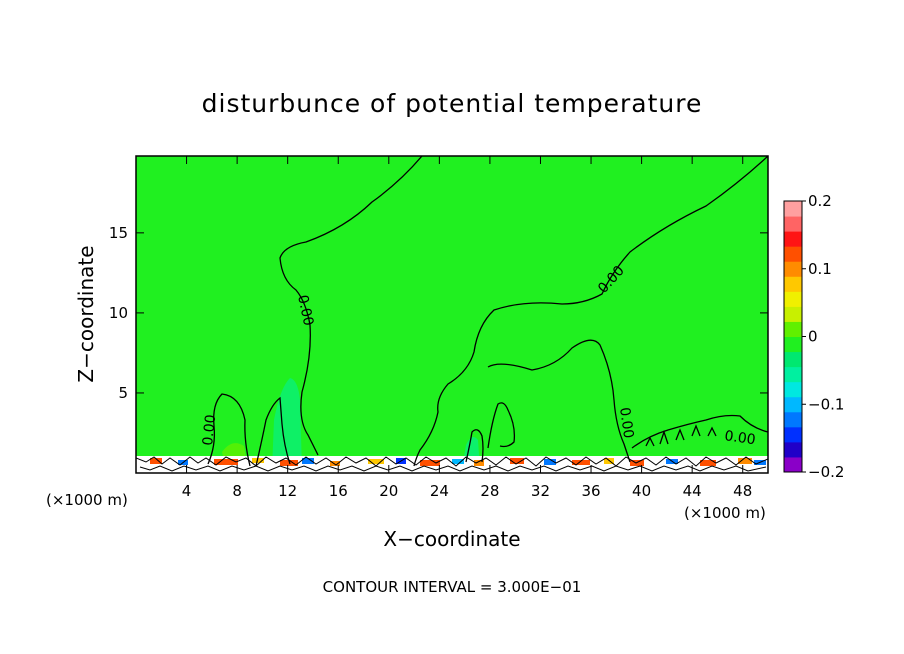 The image size is (904, 654). I want to click on colorbar: 0.2 0.1 0 −0.1 −0.2, so click(813, 336).